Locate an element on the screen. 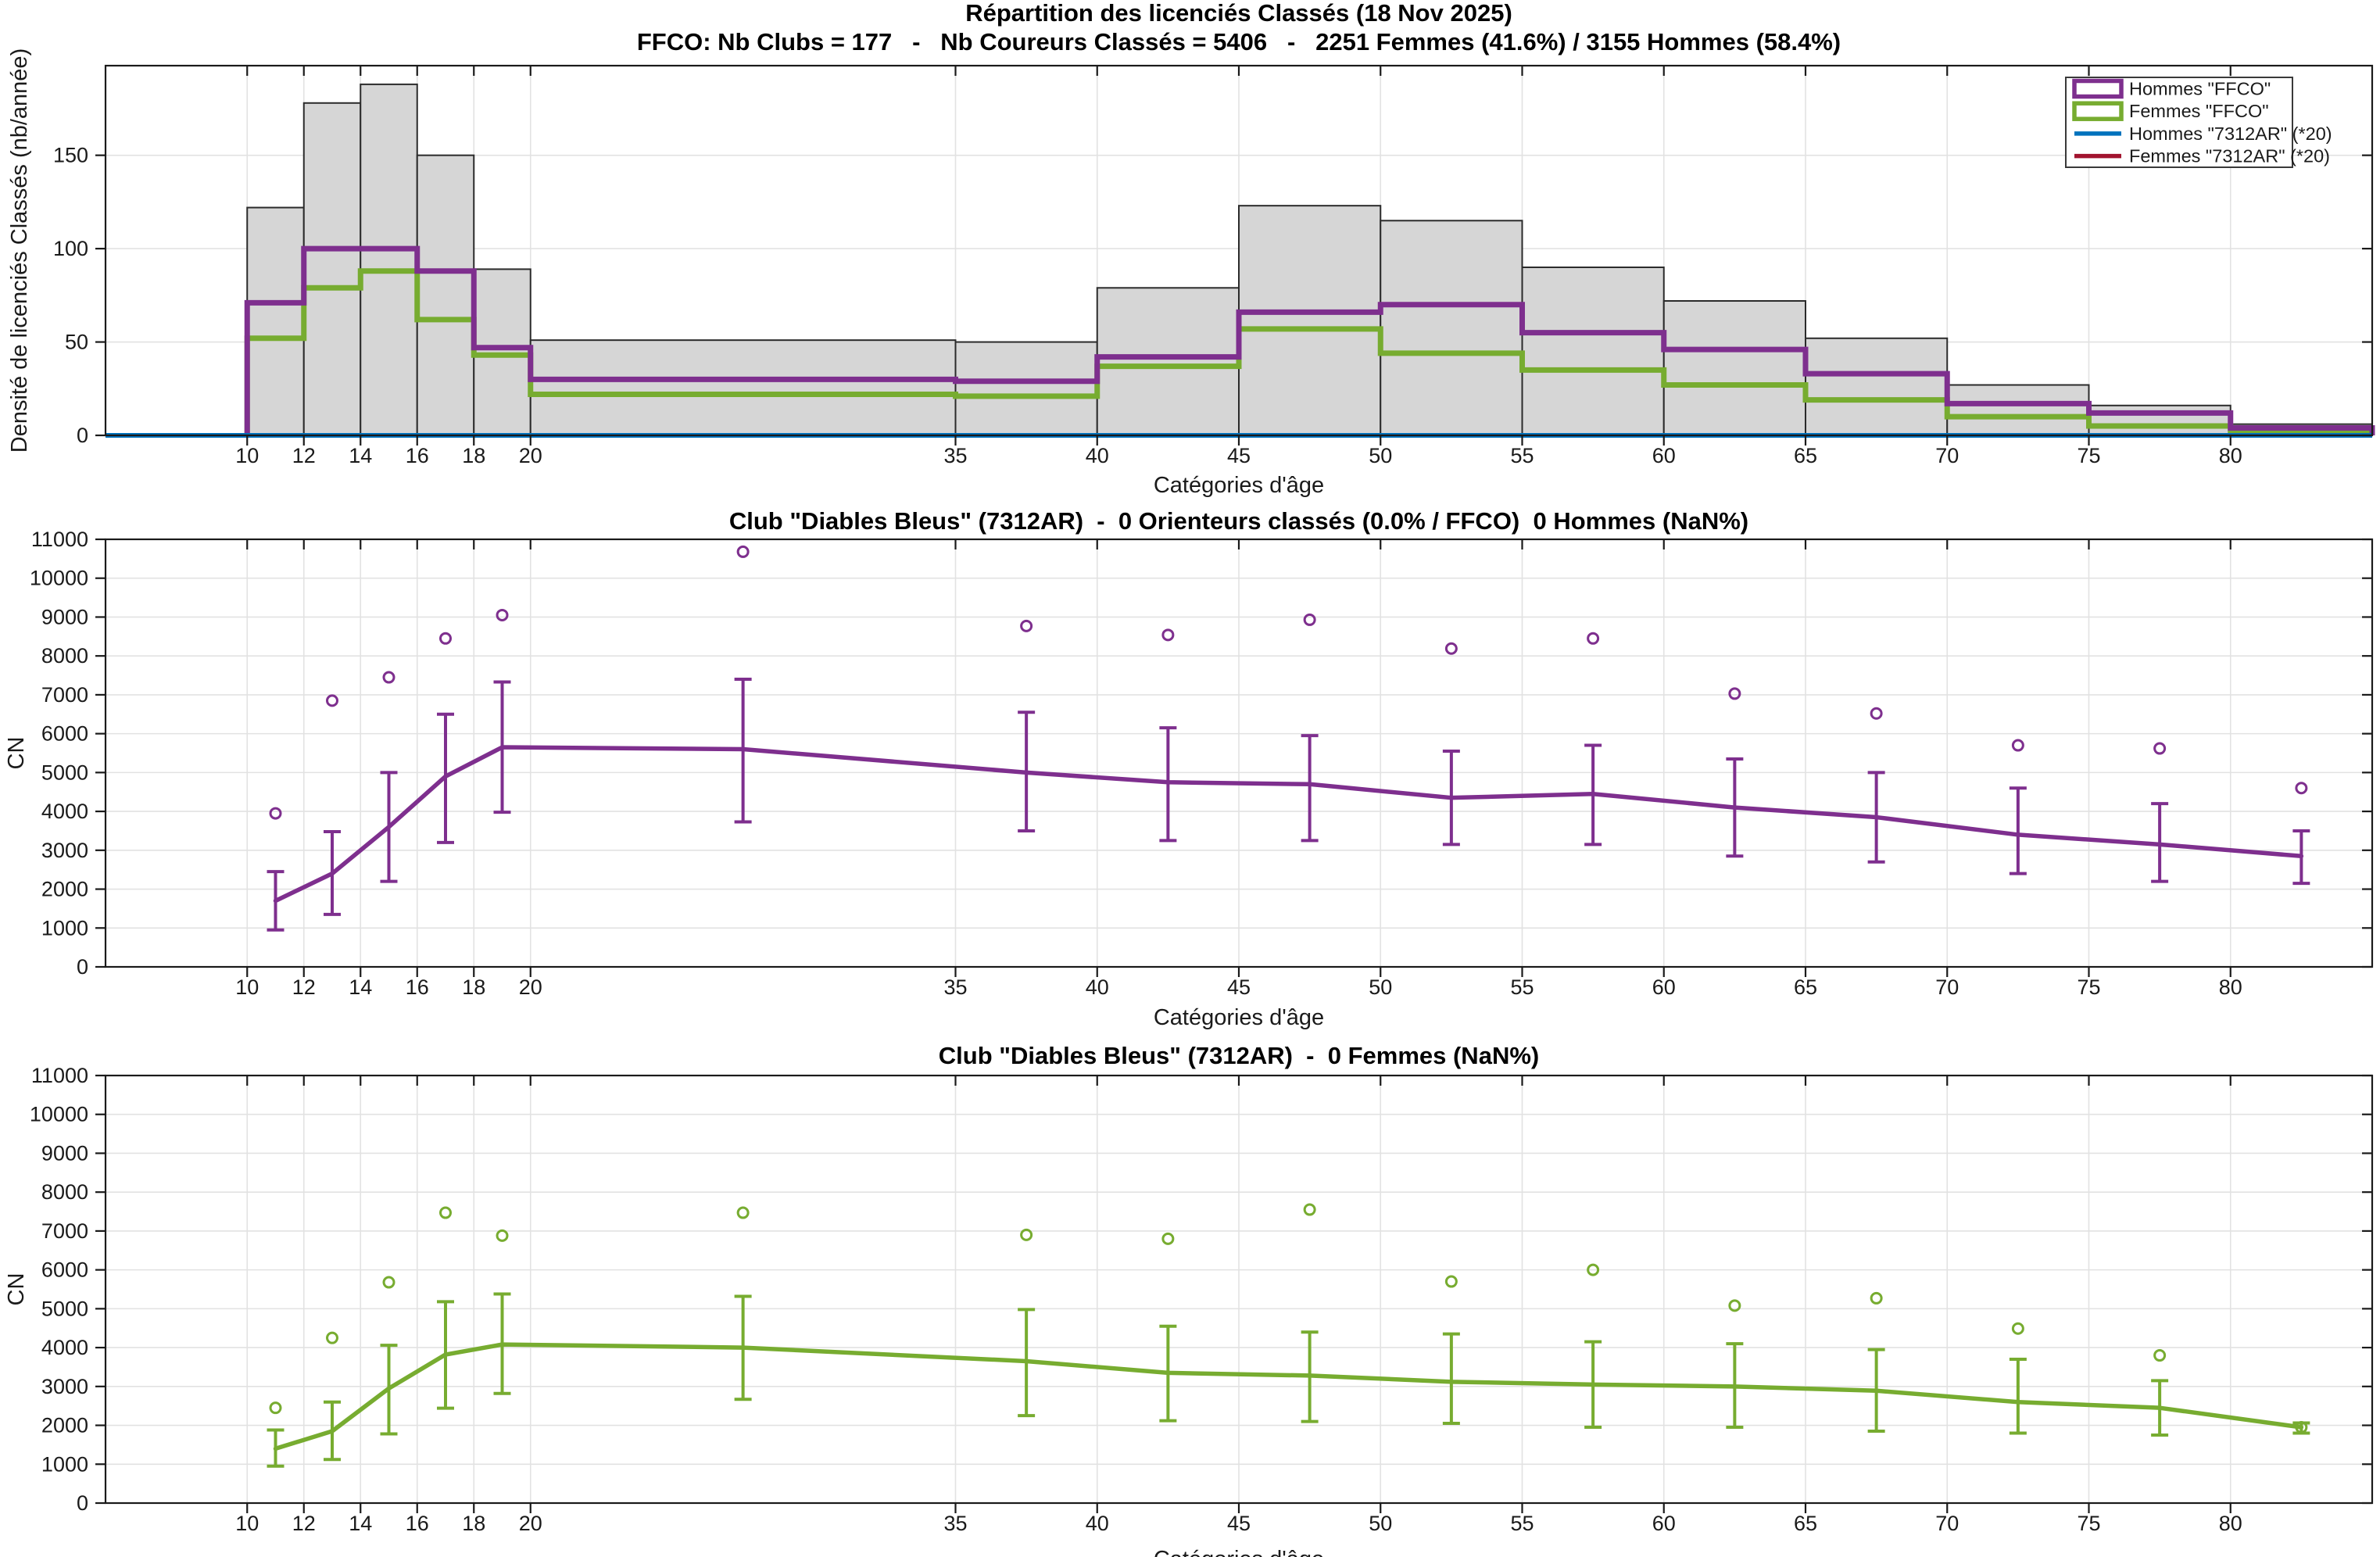 The width and height of the screenshot is (2380, 1557). legend-item: Hommes "7312AR" (*20) is located at coordinates (2203, 133).